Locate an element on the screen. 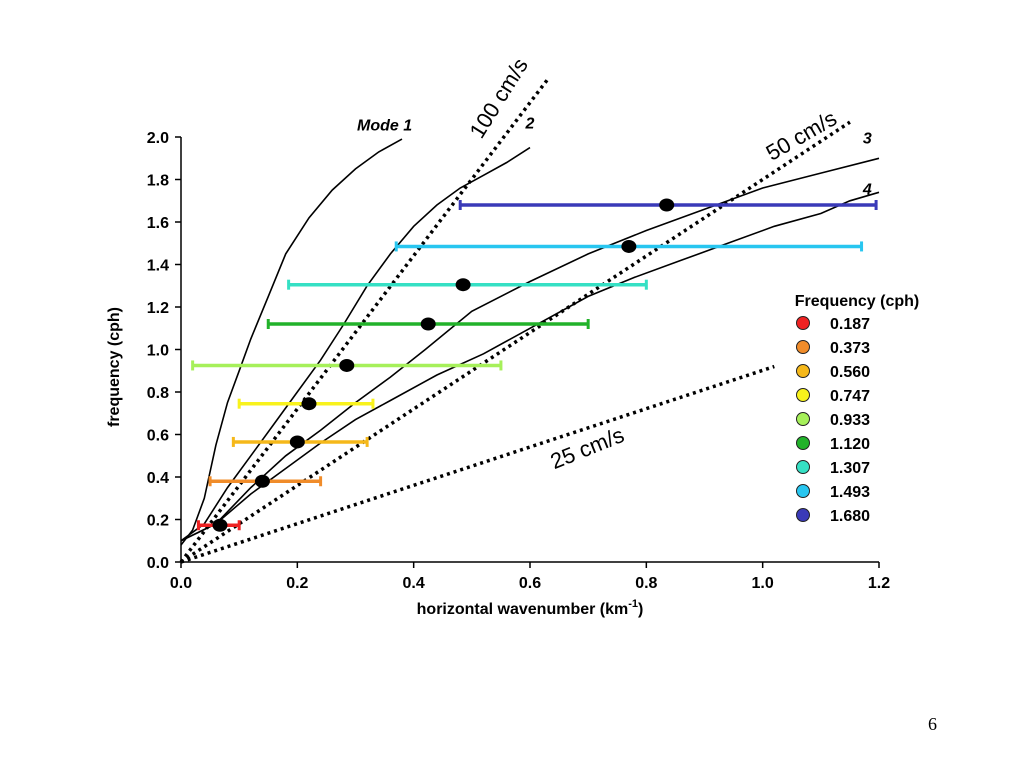 This screenshot has height=768, width=1024. x-axis-label: horizontal wavenumber (km-1) is located at coordinates (530, 608).